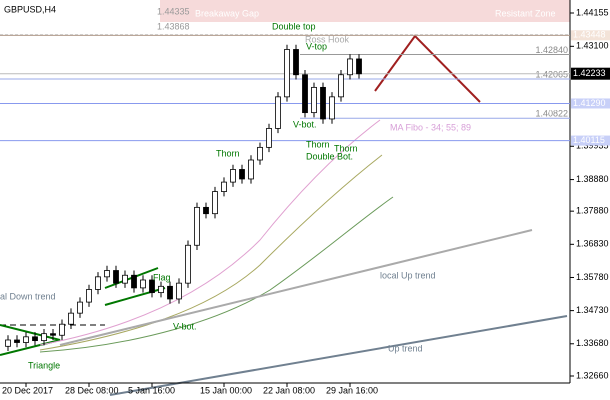 The width and height of the screenshot is (610, 400). I want to click on level-label: 1.43868, so click(173, 26).